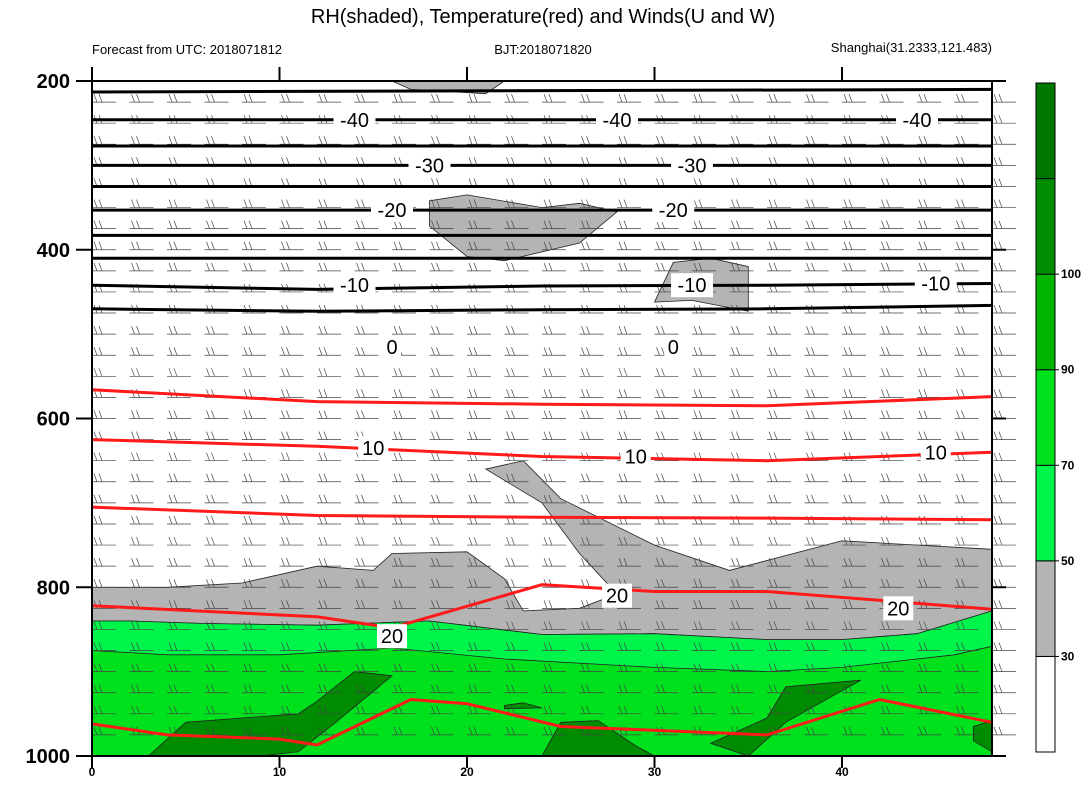  Describe the element at coordinates (48, 757) in the screenshot. I see `y-tick-label: 1000` at that location.